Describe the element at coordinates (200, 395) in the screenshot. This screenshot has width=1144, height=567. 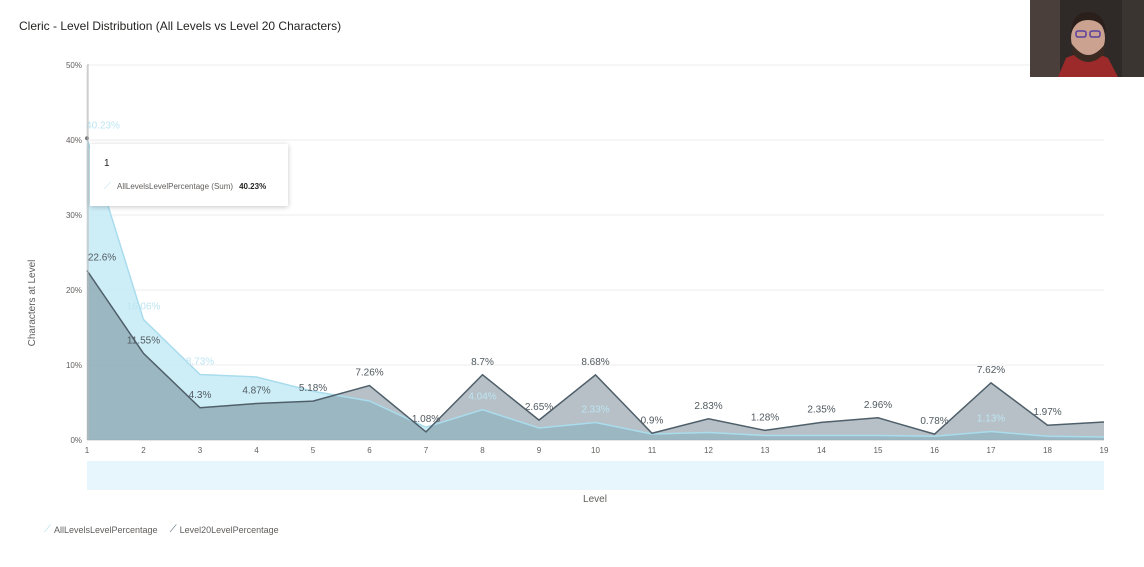
I see `data-label-level20: 4.3%` at that location.